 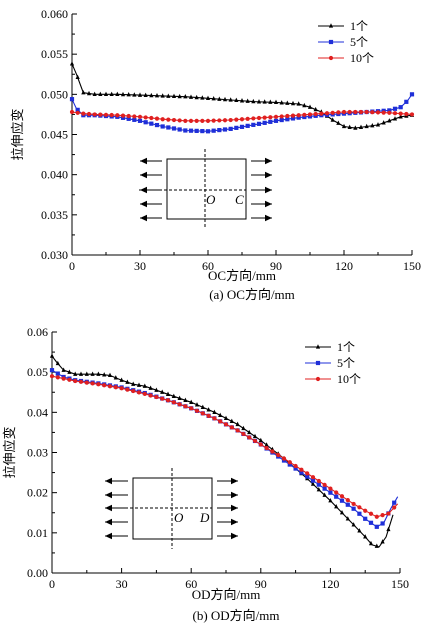 I want to click on y-tick-label: 0.045, so click(x=54, y=135).